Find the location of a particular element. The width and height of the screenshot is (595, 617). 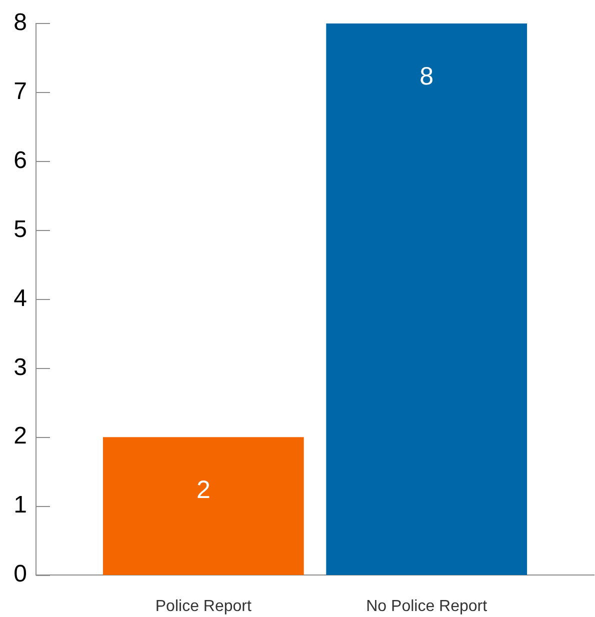

y-tick-label: 3 is located at coordinates (20, 367).